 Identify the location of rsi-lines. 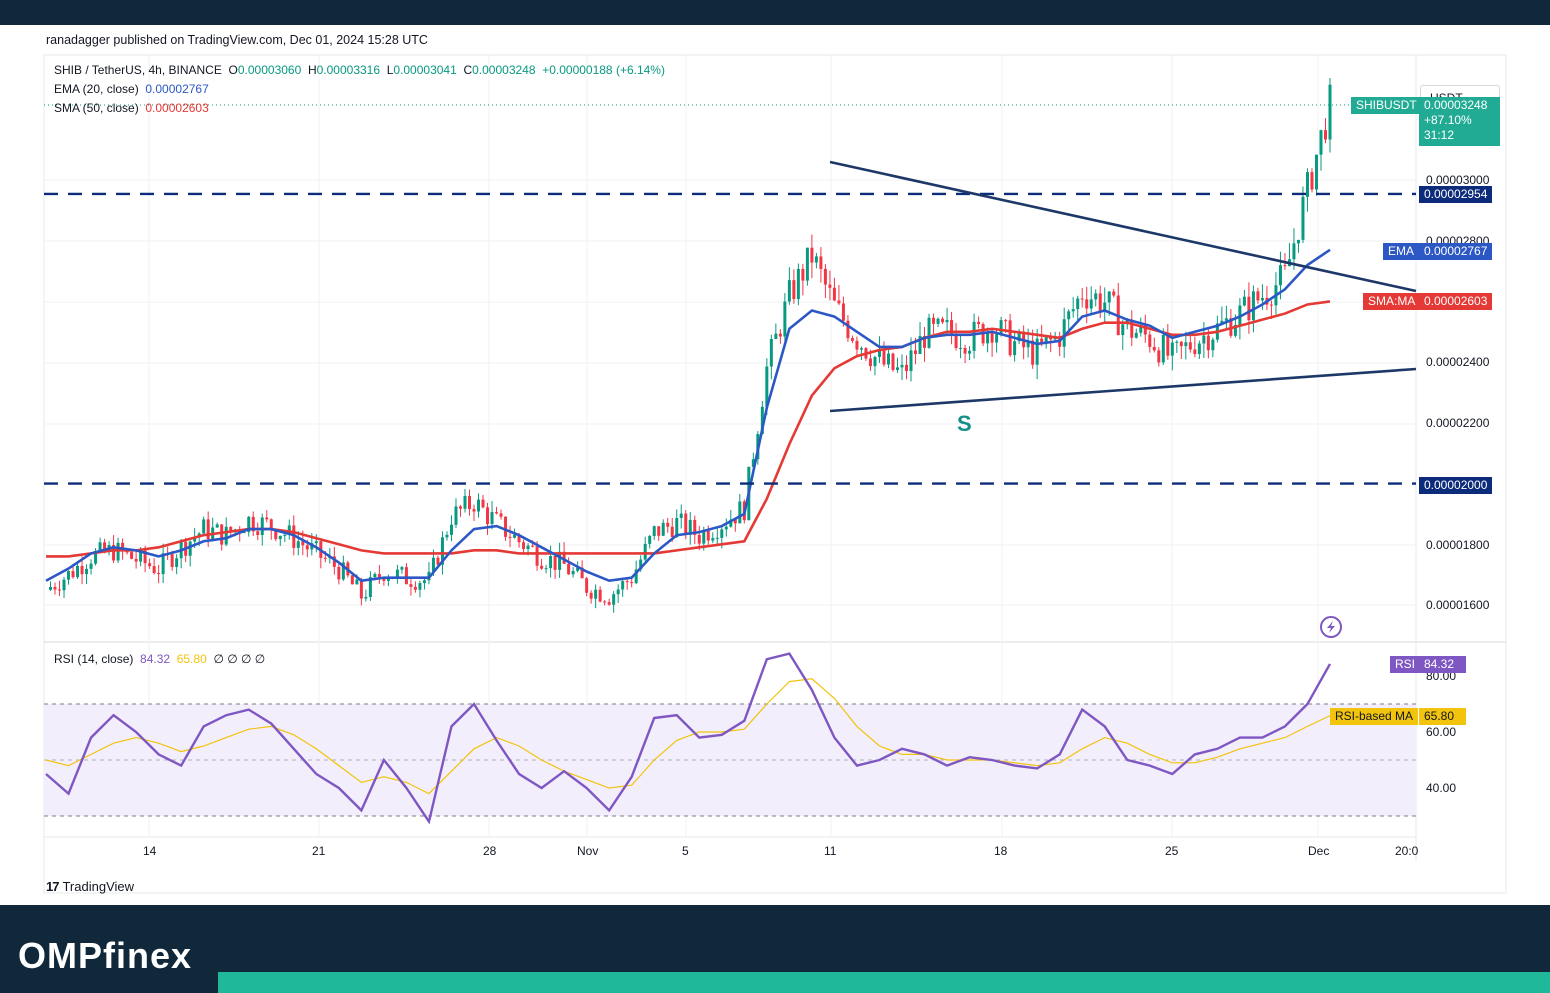
(688, 738).